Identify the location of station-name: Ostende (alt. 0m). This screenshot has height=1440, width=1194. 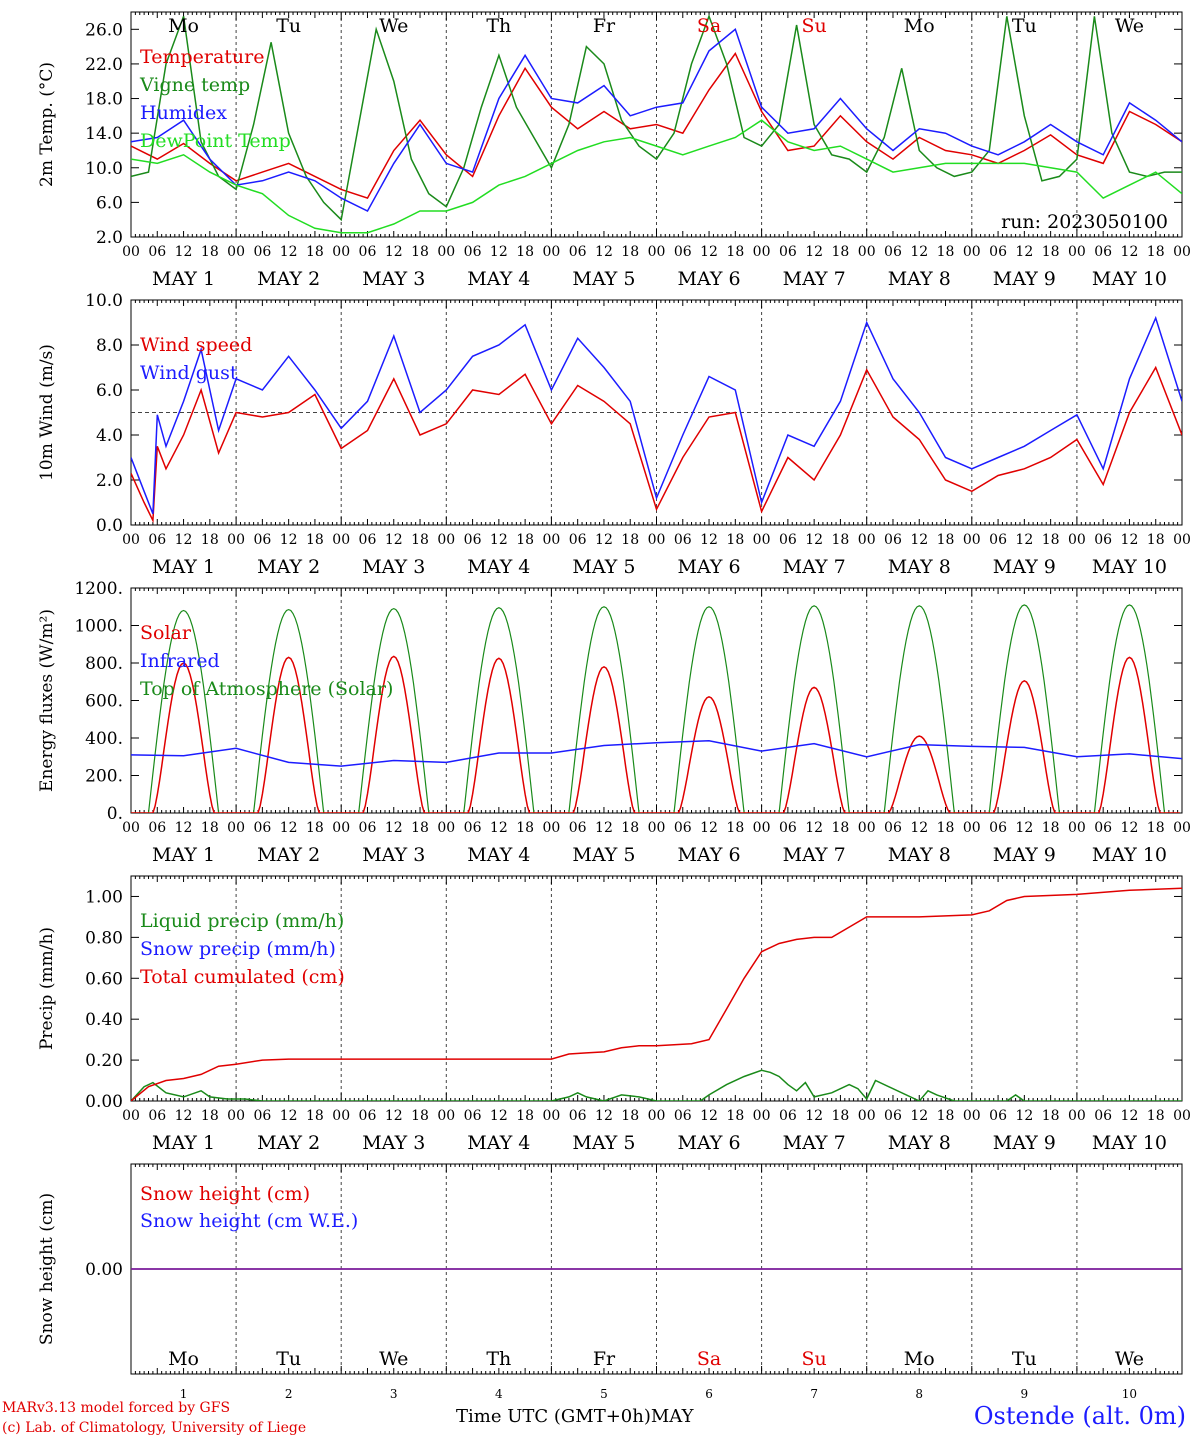
(1079, 1416).